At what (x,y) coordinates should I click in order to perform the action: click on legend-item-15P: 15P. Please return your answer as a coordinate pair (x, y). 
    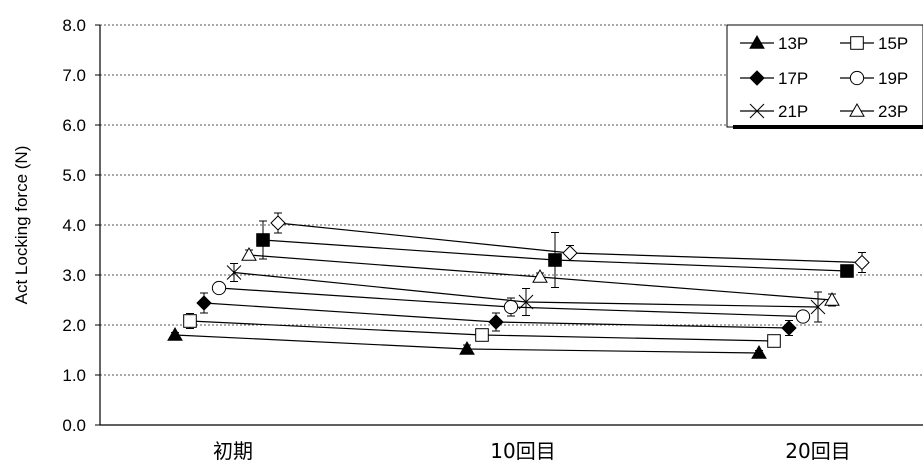
    Looking at the image, I should click on (874, 43).